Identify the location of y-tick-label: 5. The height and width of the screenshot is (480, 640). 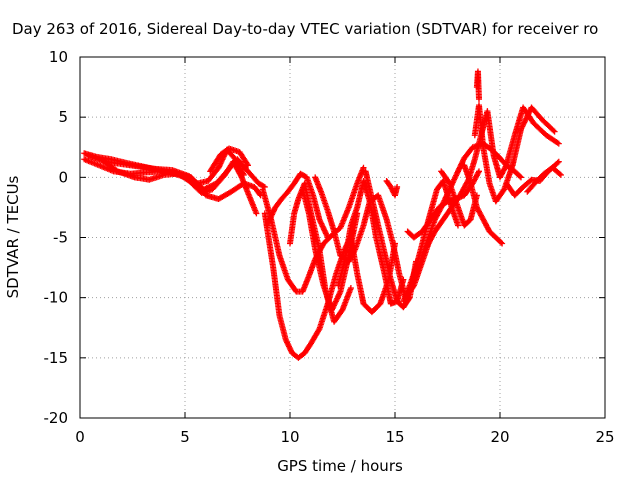
(63, 117).